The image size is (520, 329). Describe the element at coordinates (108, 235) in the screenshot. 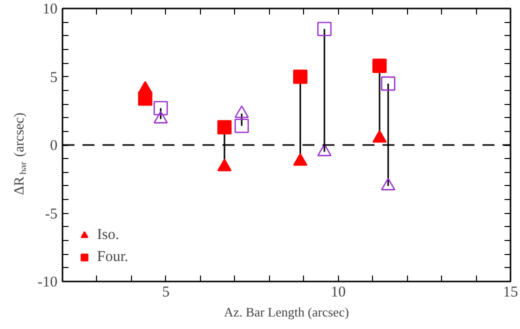

I see `legend-label: Iso.` at that location.